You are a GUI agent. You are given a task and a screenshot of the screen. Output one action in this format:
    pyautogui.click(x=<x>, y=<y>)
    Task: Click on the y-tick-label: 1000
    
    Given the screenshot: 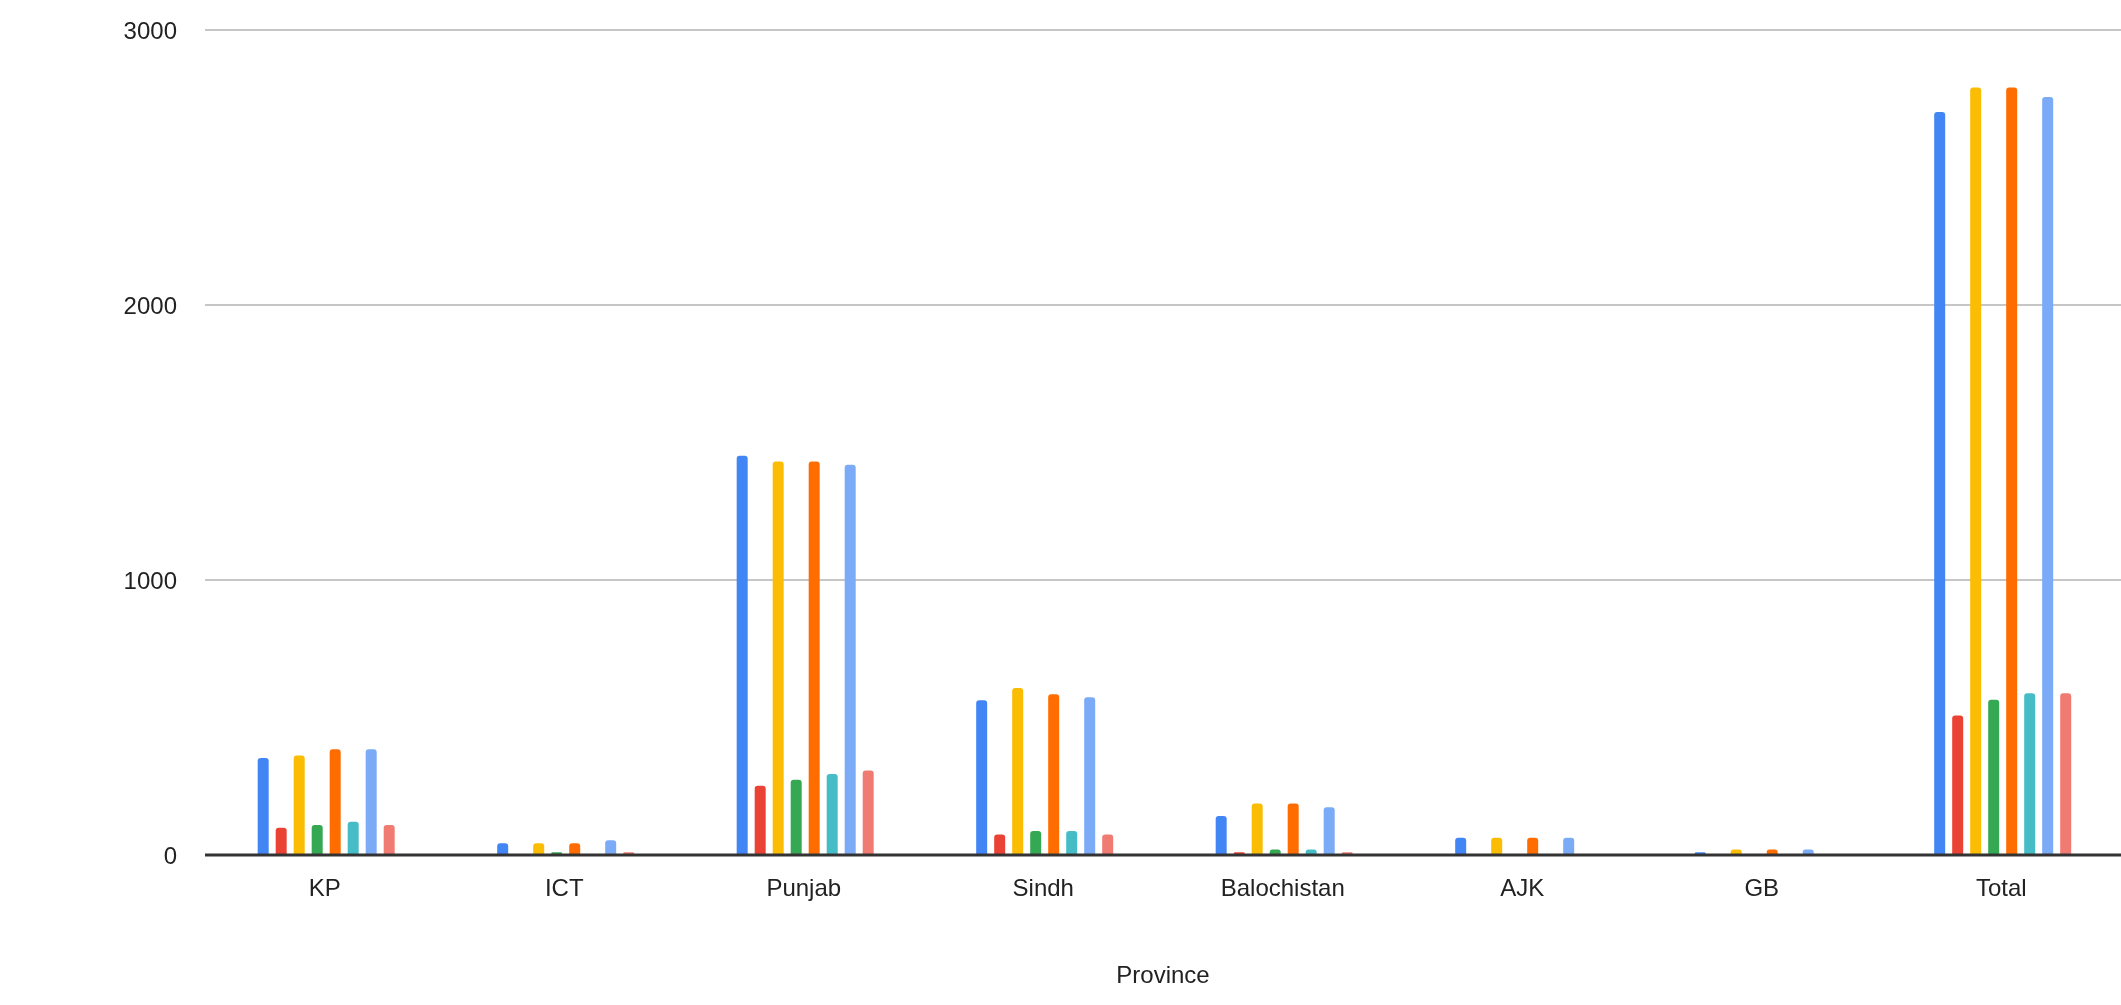 What is the action you would take?
    pyautogui.click(x=150, y=580)
    